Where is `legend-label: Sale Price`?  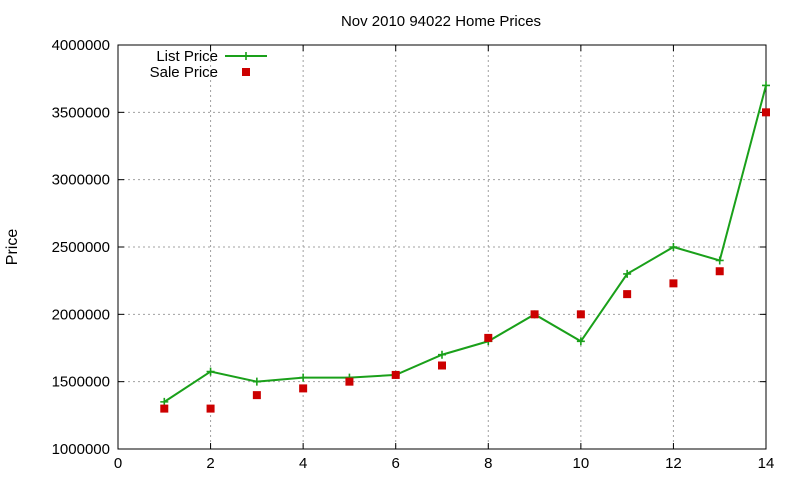
legend-label: Sale Price is located at coordinates (184, 72).